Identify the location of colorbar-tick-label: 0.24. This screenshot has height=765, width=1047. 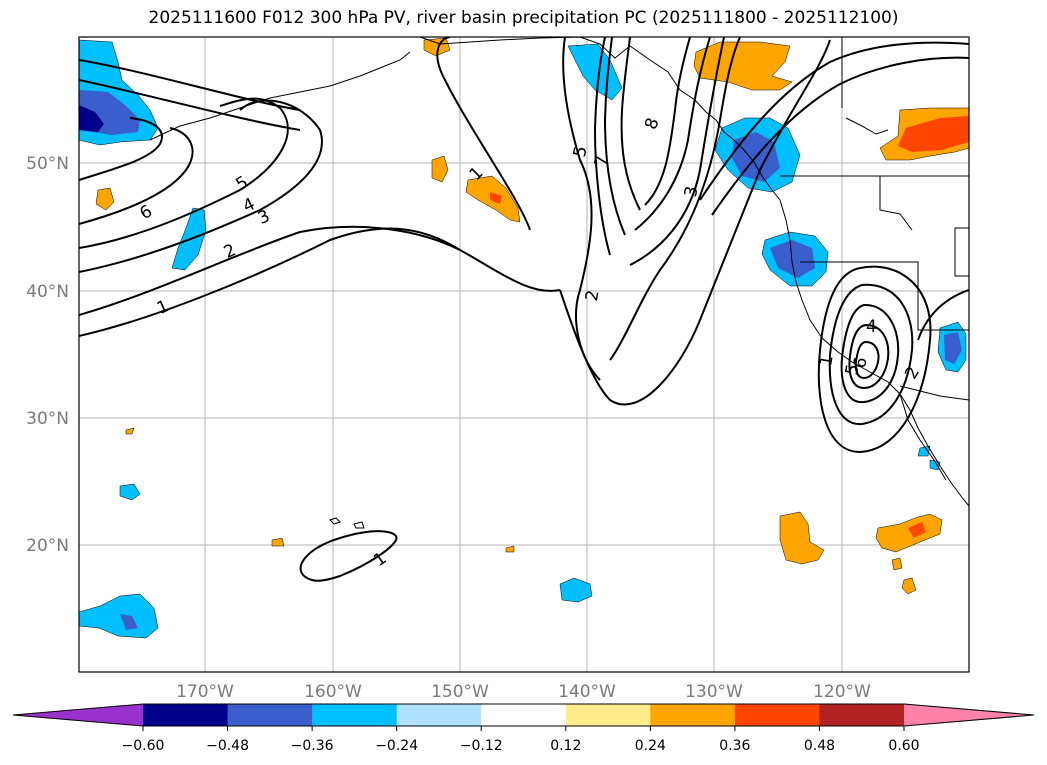
(650, 746).